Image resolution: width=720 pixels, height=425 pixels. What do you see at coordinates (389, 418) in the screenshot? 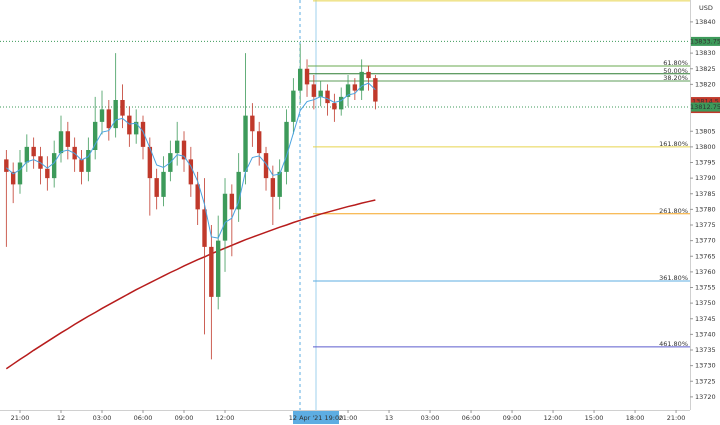
I see `x-tick-label: 13` at bounding box center [389, 418].